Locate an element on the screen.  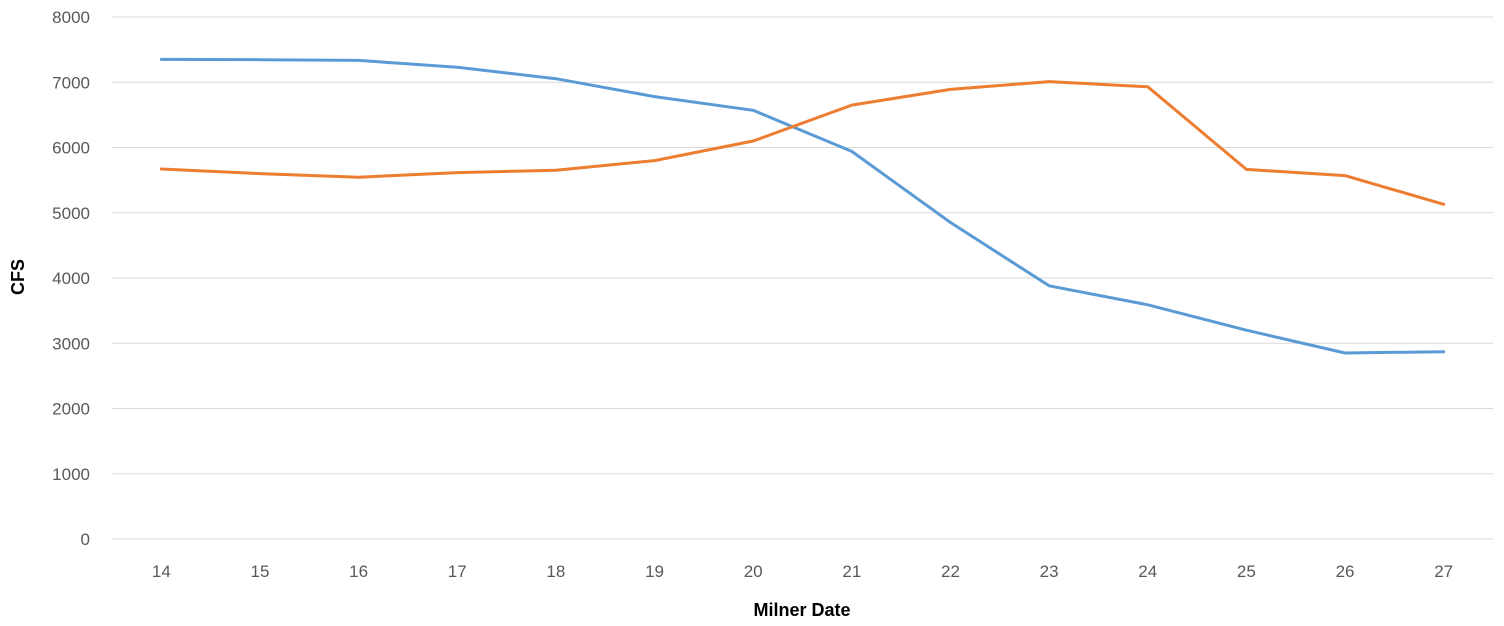
x-tick-label: 19 is located at coordinates (654, 571).